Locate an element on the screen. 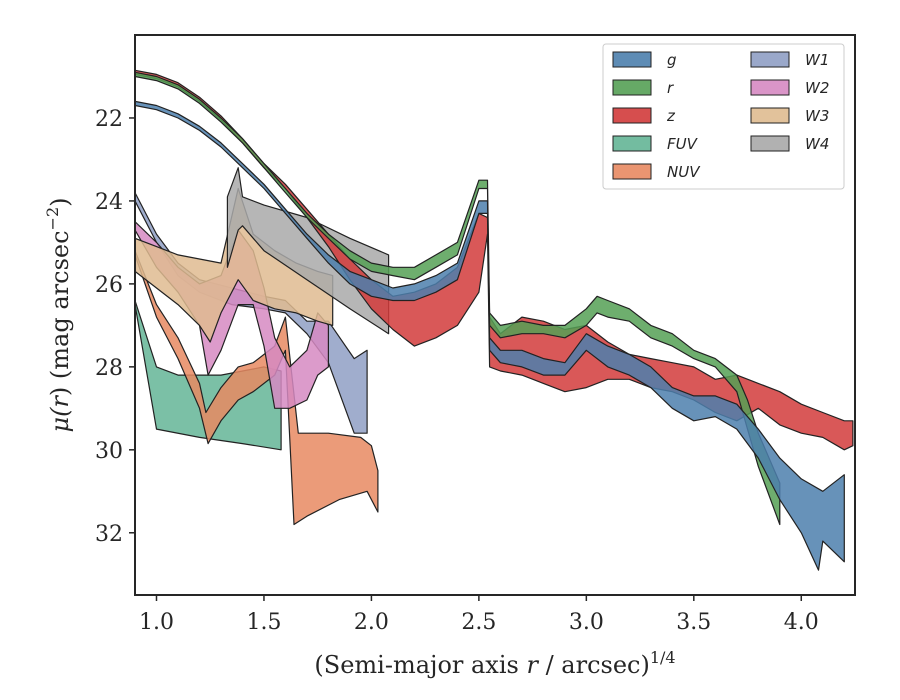 This screenshot has height=700, width=900. y-tick-label: 28 is located at coordinates (109, 368).